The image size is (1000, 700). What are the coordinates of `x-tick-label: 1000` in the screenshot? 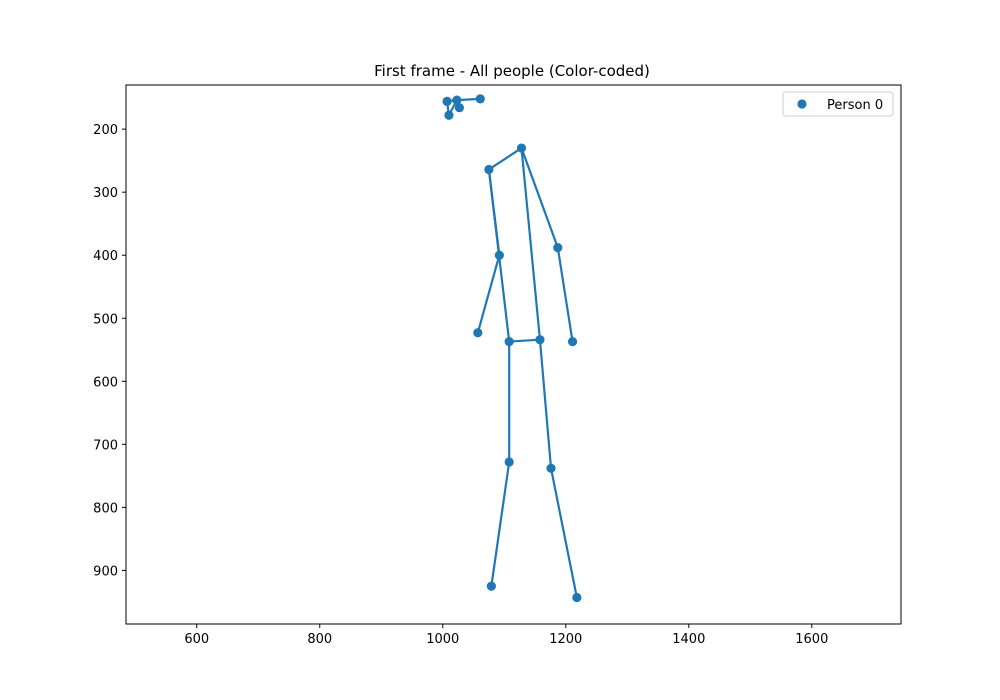 It's located at (442, 639).